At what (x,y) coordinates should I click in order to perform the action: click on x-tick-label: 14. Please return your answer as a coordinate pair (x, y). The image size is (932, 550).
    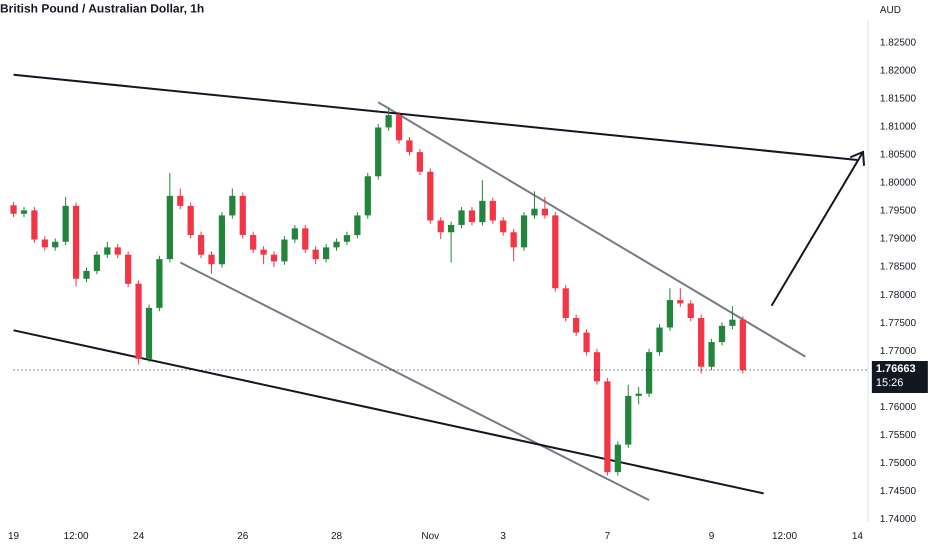
    Looking at the image, I should click on (858, 536).